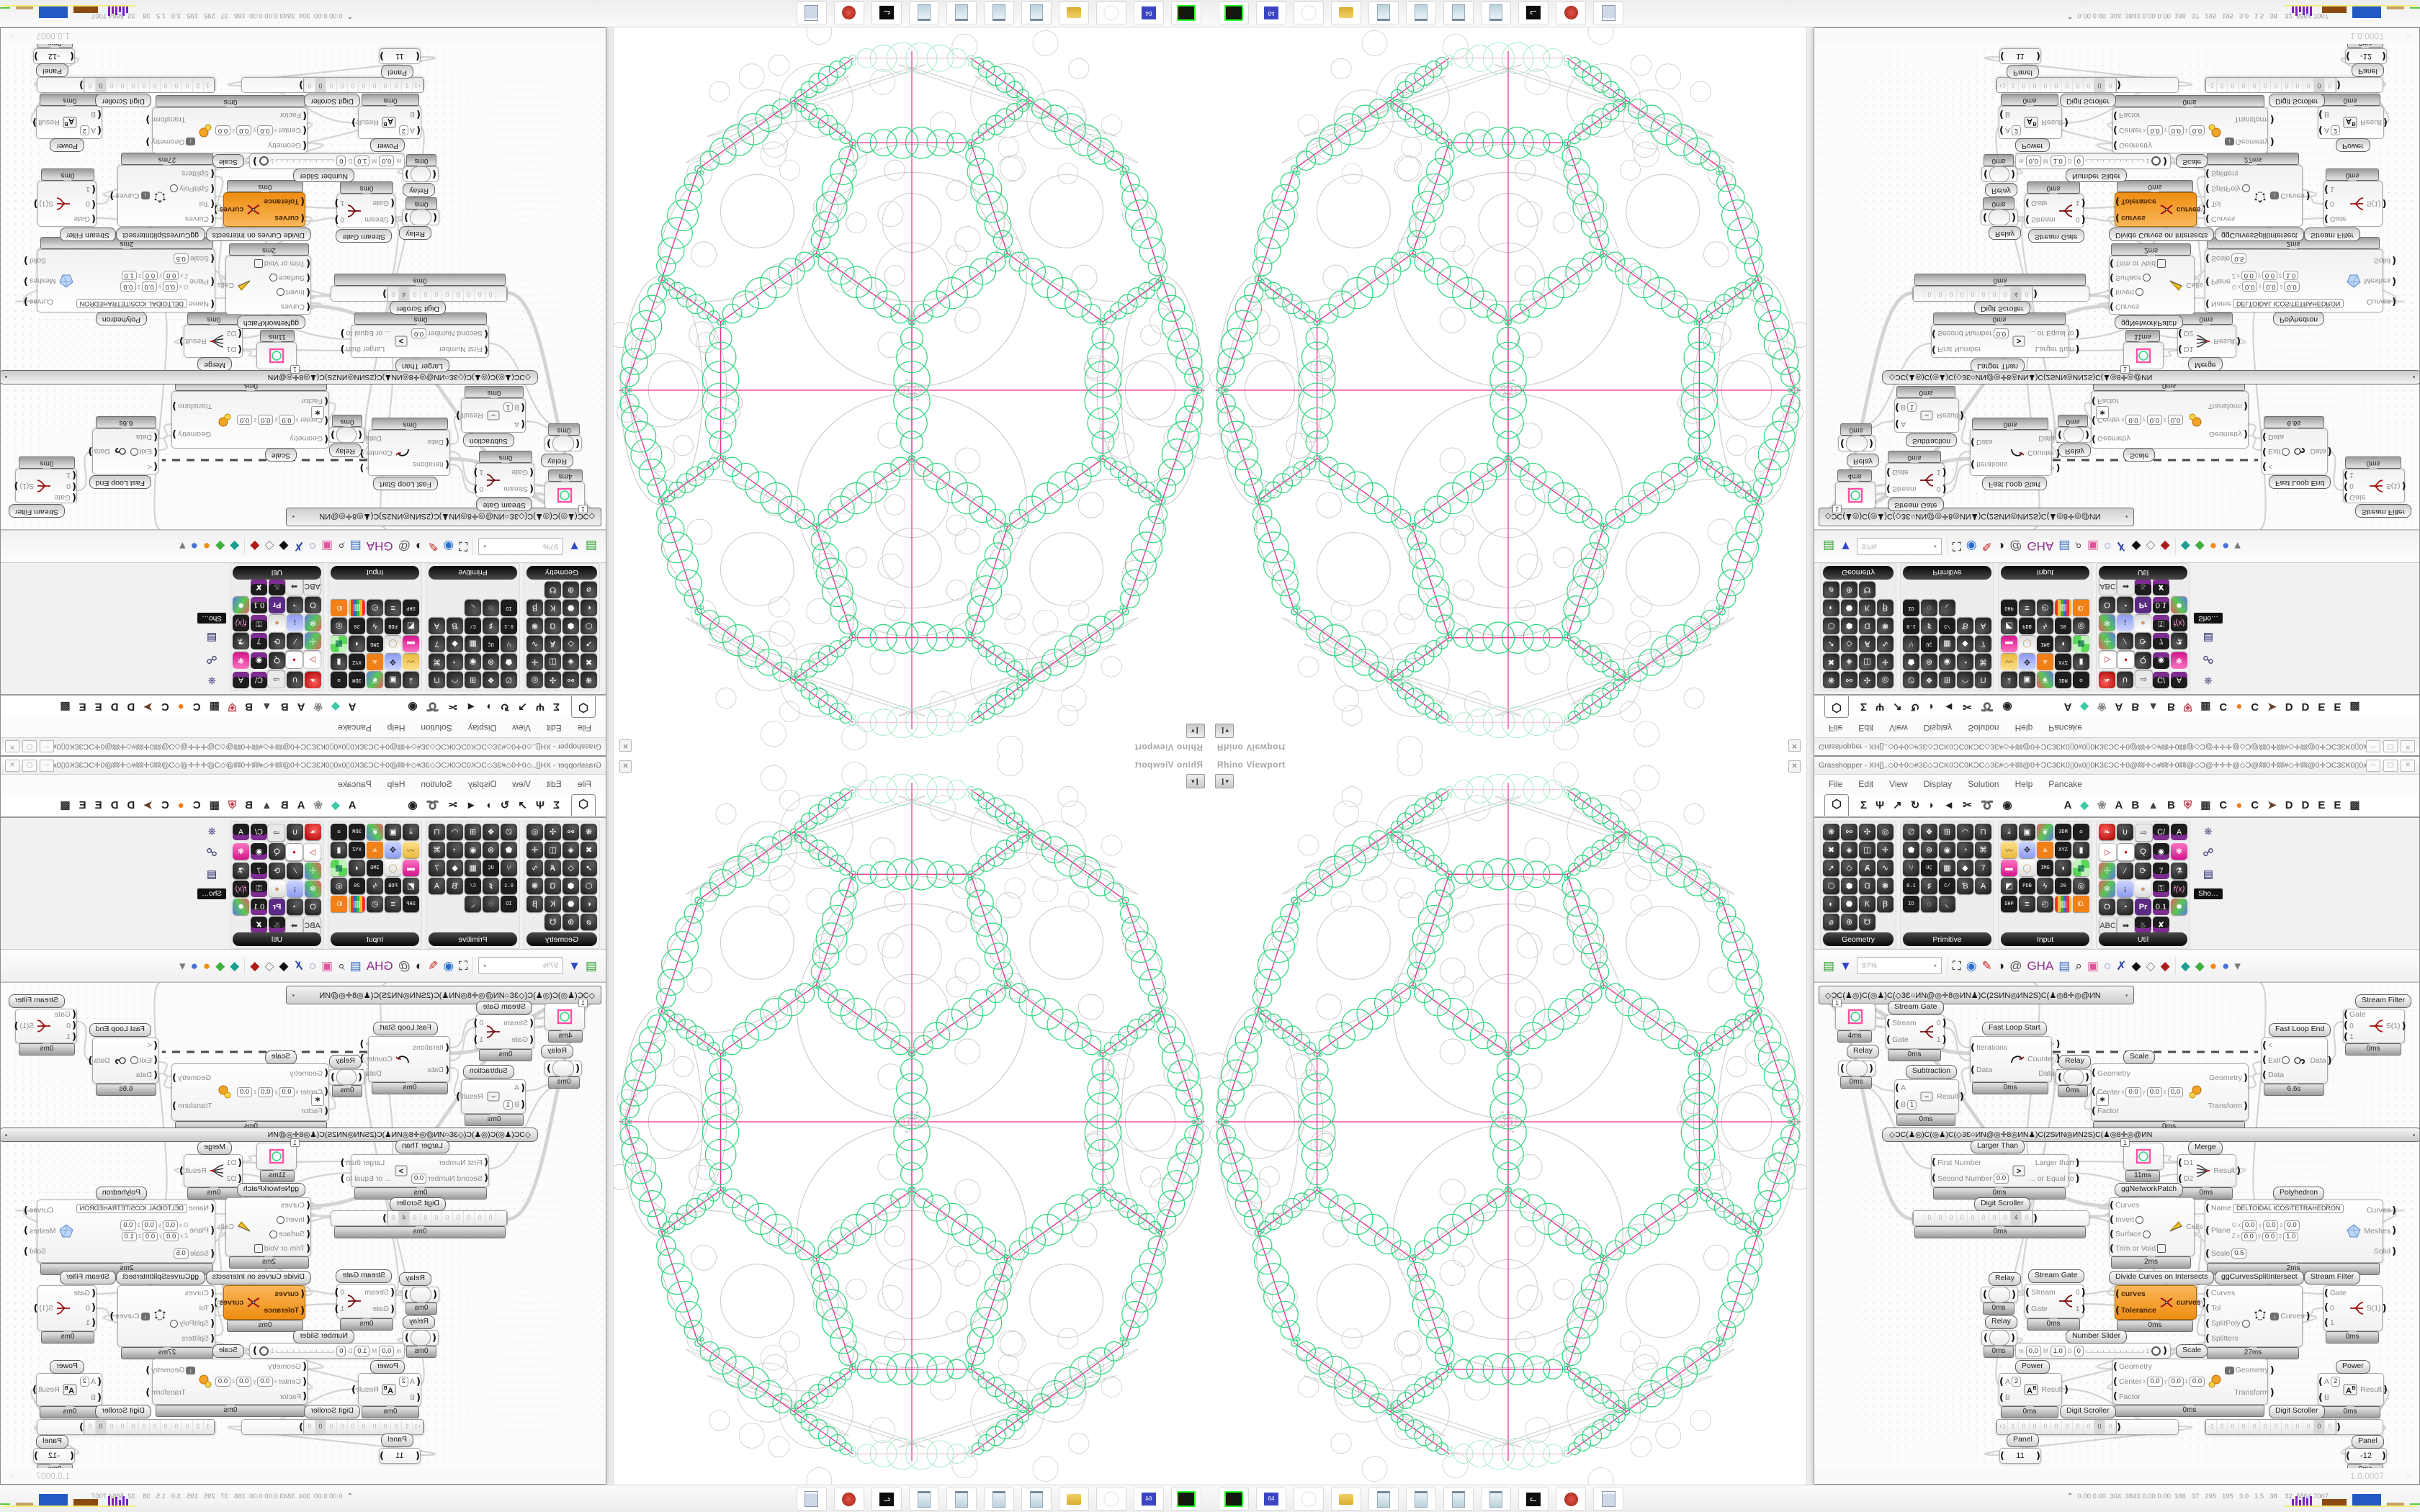  Describe the element at coordinates (67, 145) in the screenshot. I see `node-nickname: Power` at that location.